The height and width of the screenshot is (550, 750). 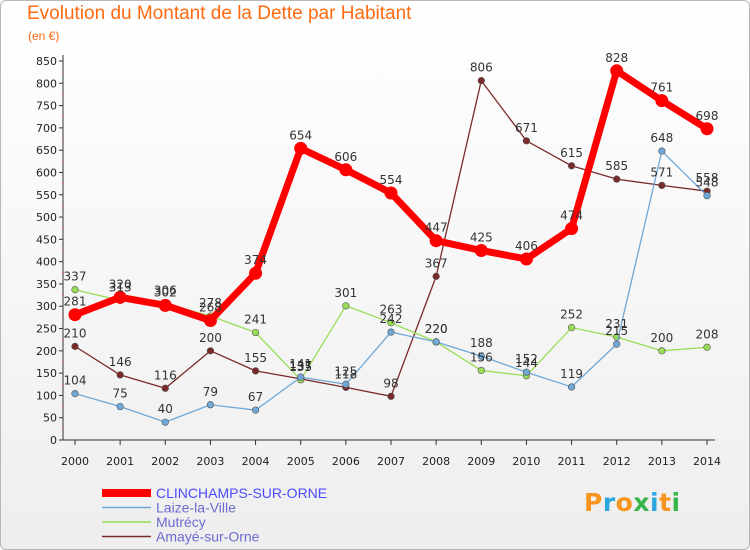 I want to click on data-label: 125, so click(x=345, y=371).